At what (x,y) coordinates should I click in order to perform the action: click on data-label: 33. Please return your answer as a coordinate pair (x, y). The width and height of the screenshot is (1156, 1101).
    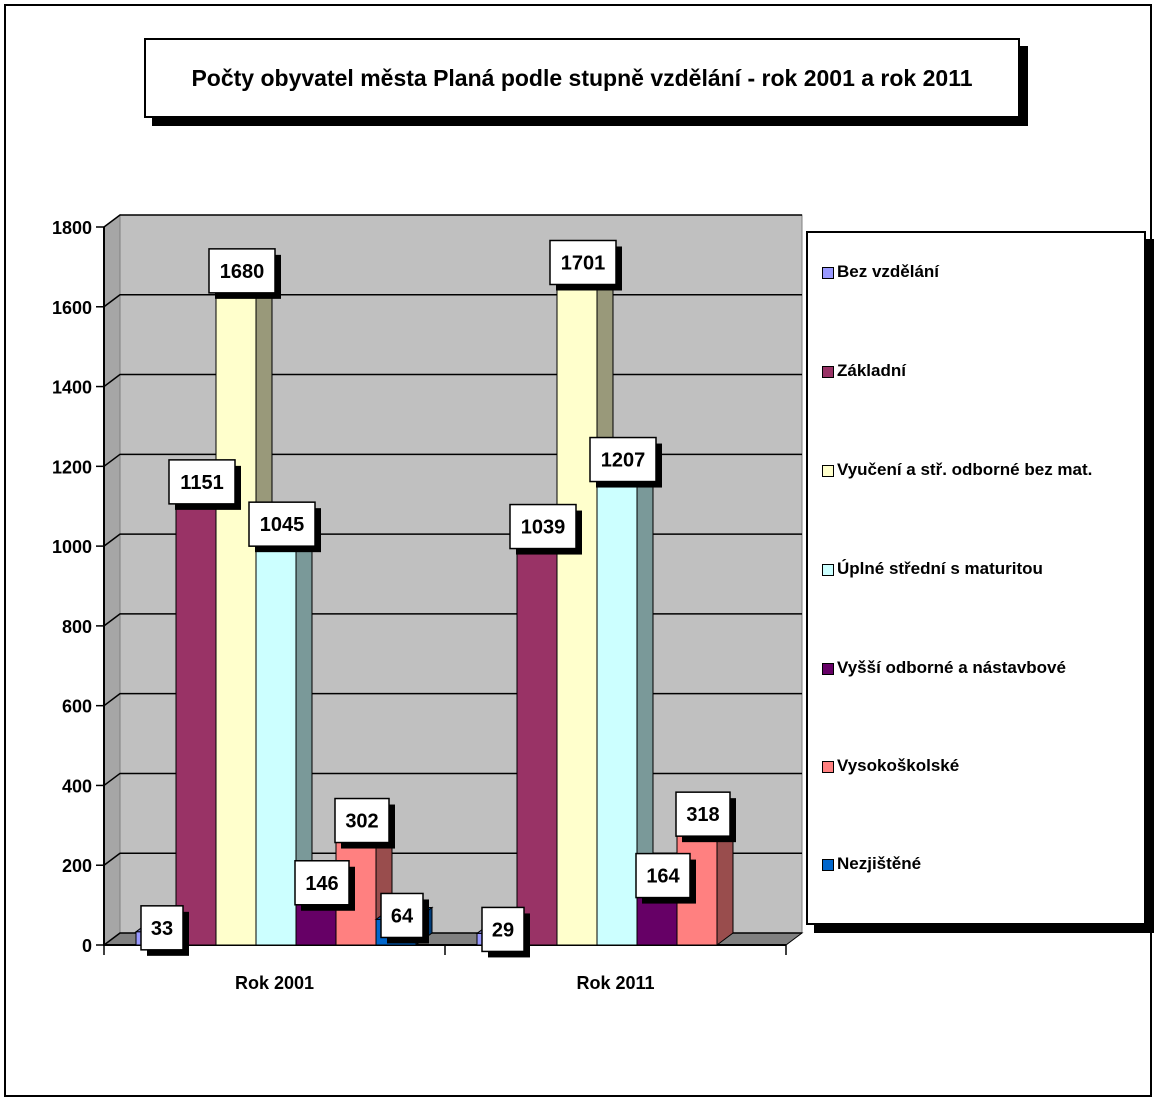
    Looking at the image, I should click on (162, 929).